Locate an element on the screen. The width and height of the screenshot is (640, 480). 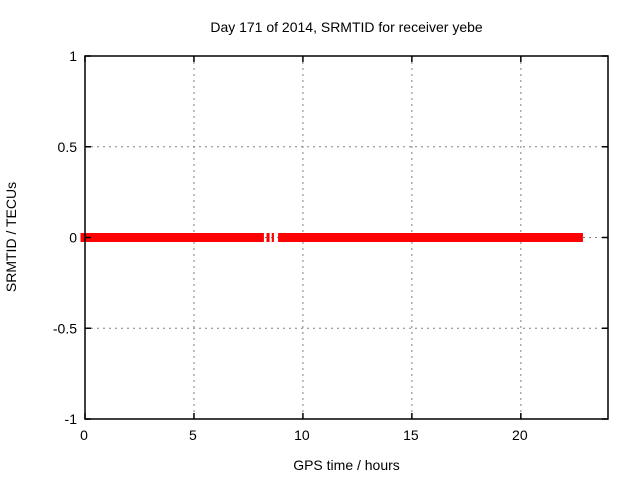
x-axis-label: GPS time / hours is located at coordinates (346, 465).